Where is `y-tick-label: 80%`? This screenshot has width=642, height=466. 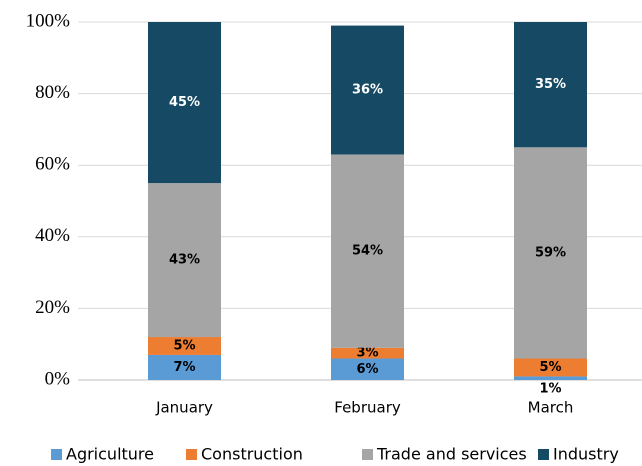 y-tick-label: 80% is located at coordinates (52, 92).